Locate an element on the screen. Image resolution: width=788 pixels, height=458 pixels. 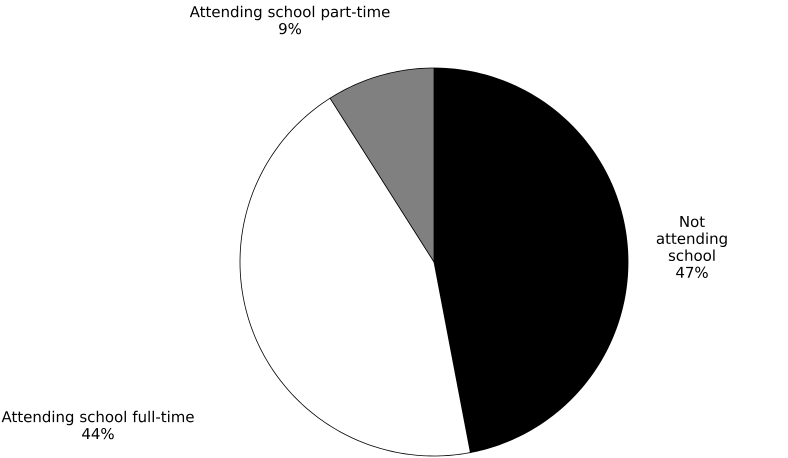
slice-label: Not attending school is located at coordinates (691, 239).